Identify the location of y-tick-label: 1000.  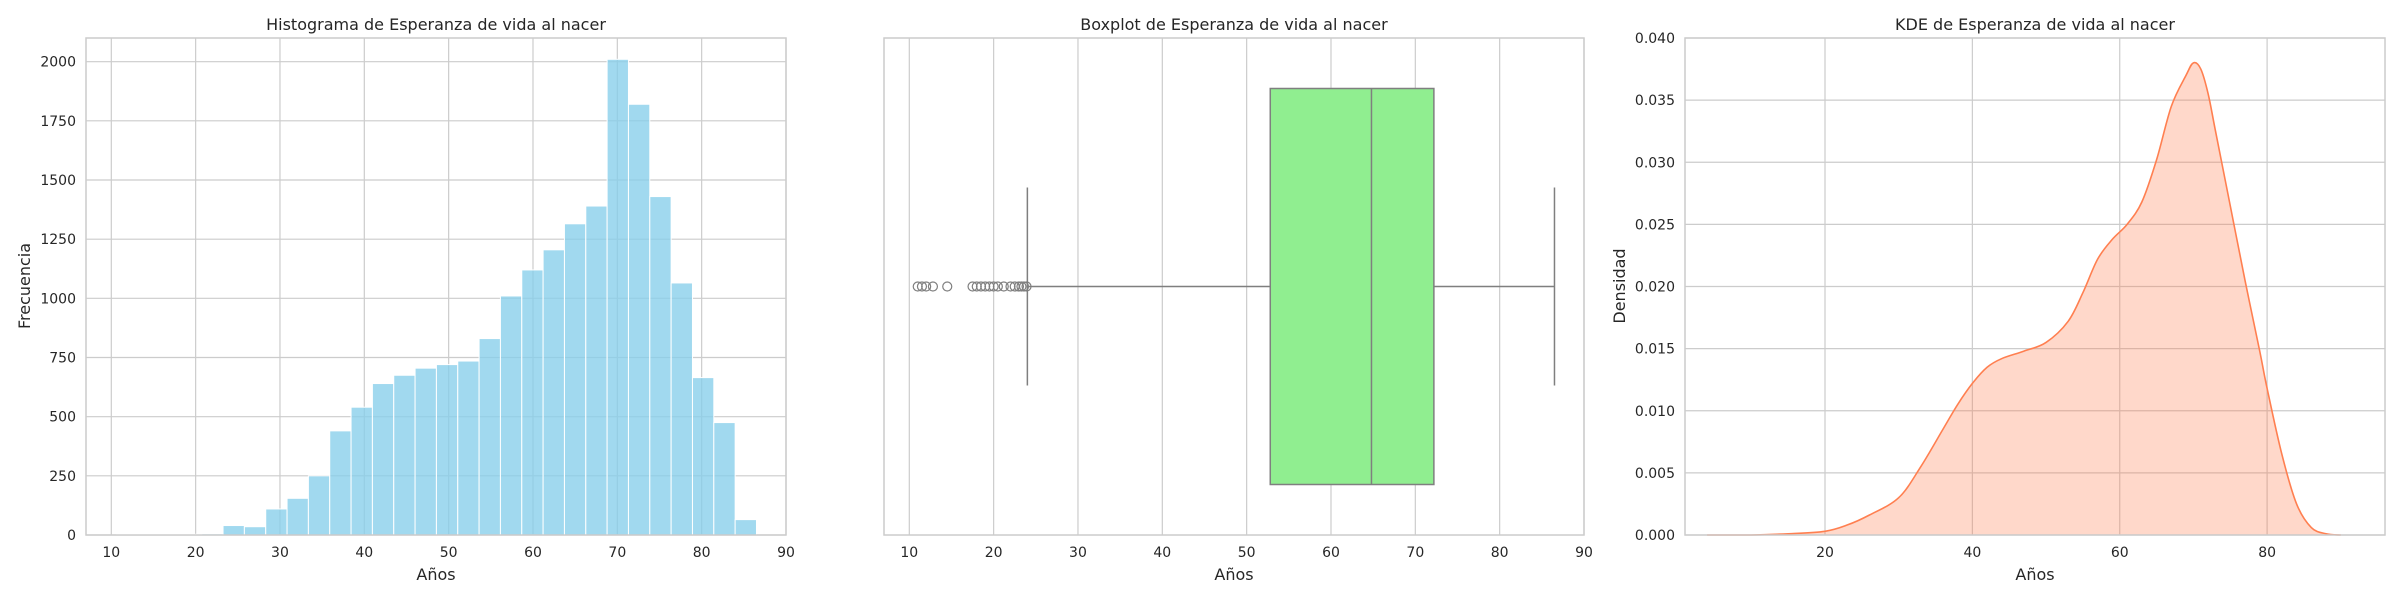
(58, 299).